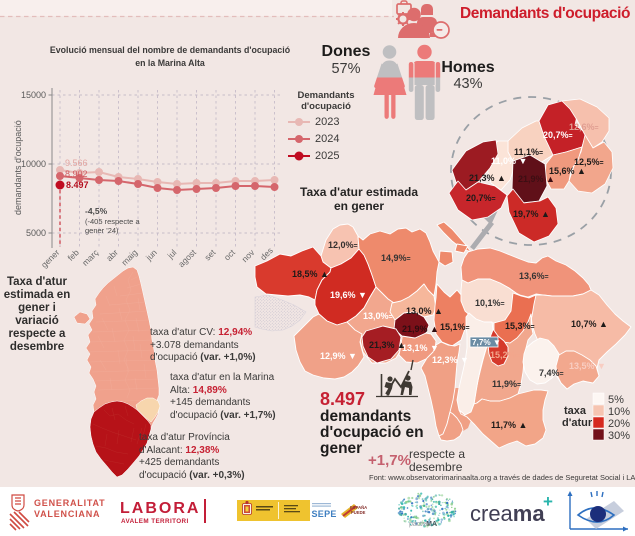 This screenshot has height=536, width=635. What do you see at coordinates (67, 514) in the screenshot?
I see `svg-text: VALENCIANA` at bounding box center [67, 514].